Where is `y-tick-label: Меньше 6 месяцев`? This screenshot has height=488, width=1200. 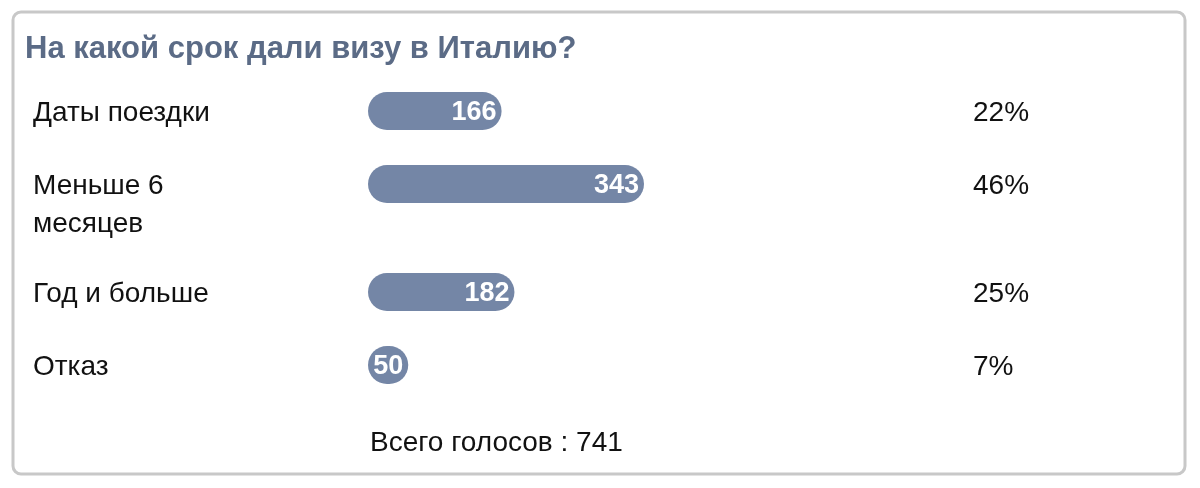
y-tick-label: Меньше 6 месяцев is located at coordinates (98, 203).